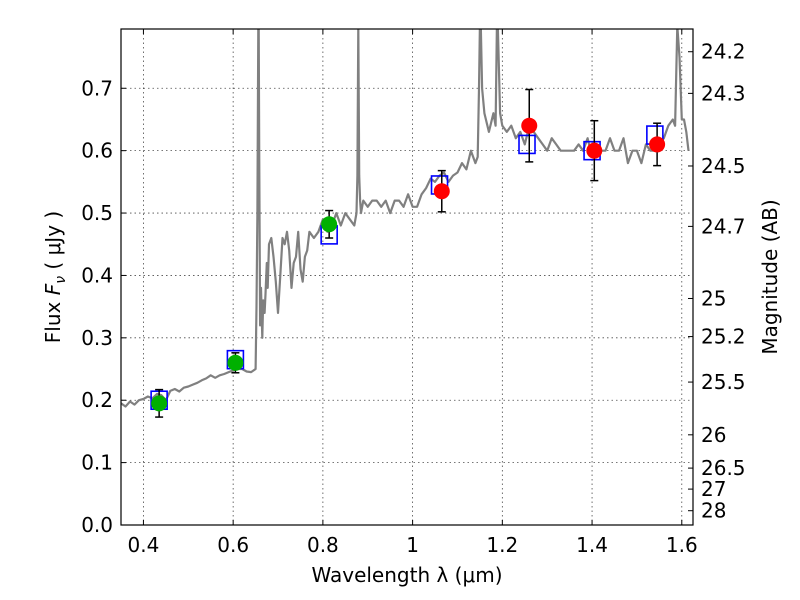  I want to click on y-tick-label: 0.2, so click(97, 400).